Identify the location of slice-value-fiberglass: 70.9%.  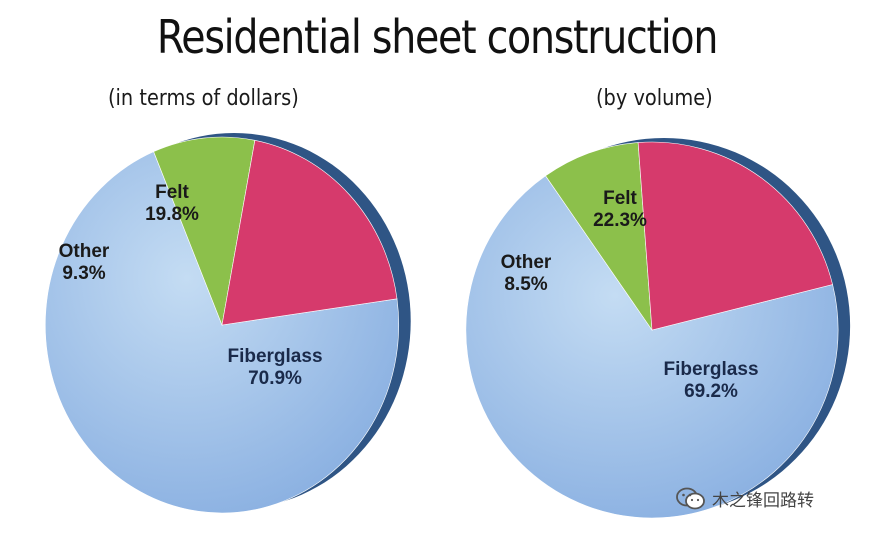
(275, 378).